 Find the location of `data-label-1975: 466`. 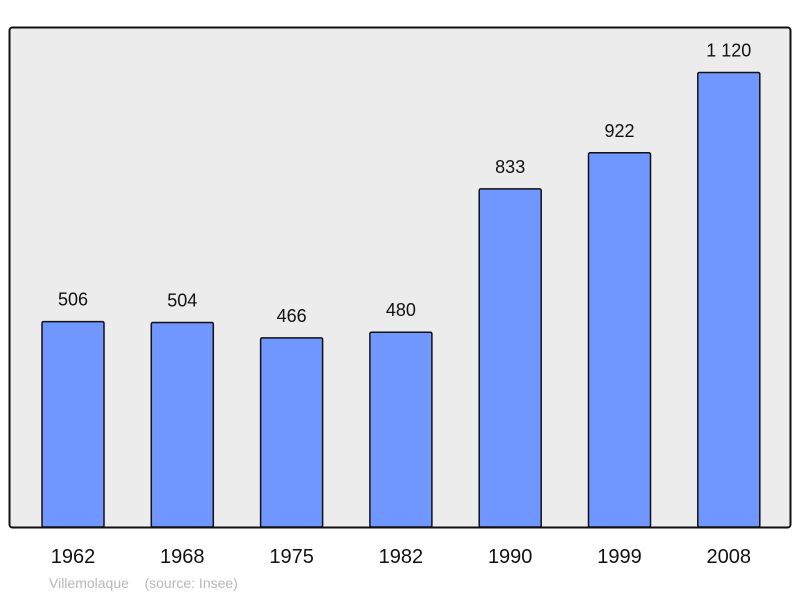

data-label-1975: 466 is located at coordinates (292, 316).